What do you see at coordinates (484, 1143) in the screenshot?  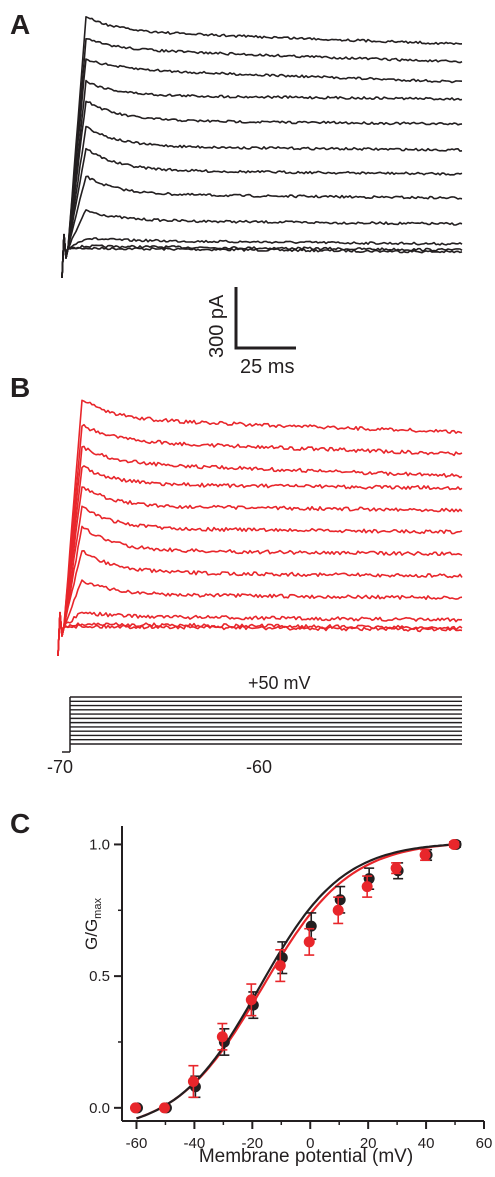 I see `x-tick-label: 60` at bounding box center [484, 1143].